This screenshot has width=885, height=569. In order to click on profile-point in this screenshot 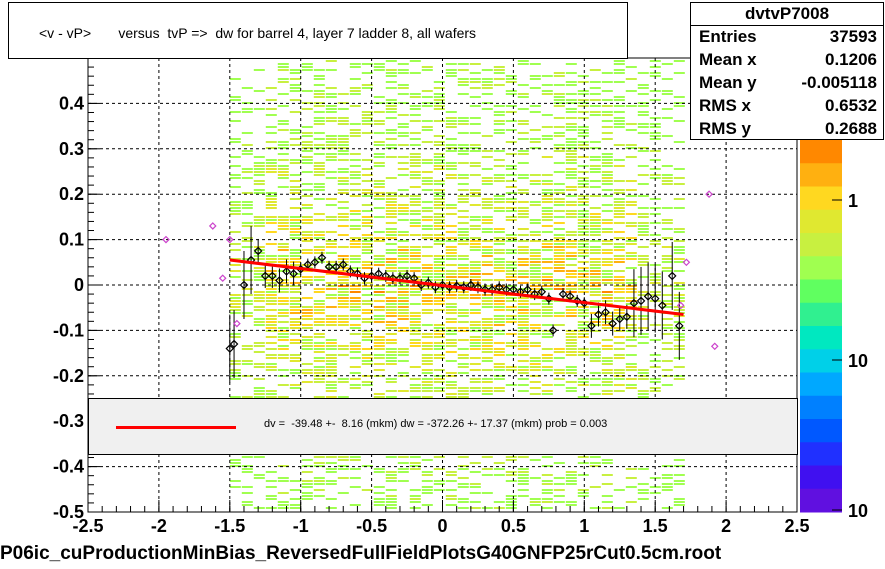, I will do `click(598, 314)`.